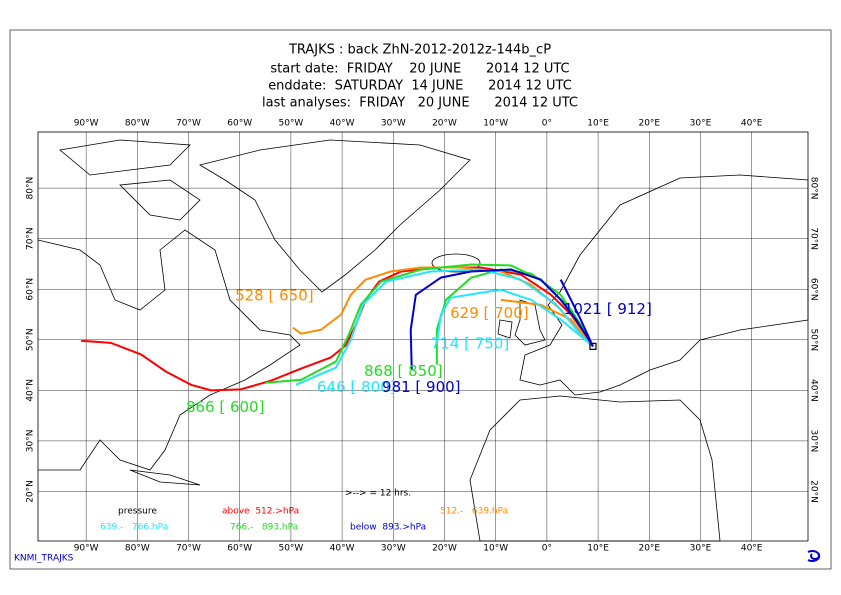  I want to click on lon-label-top: 40°E, so click(752, 124).